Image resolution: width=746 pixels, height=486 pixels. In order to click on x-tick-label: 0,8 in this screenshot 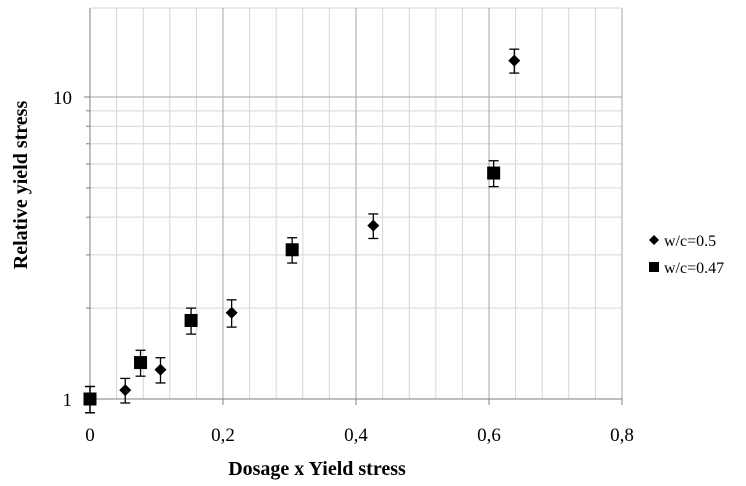, I will do `click(622, 435)`.